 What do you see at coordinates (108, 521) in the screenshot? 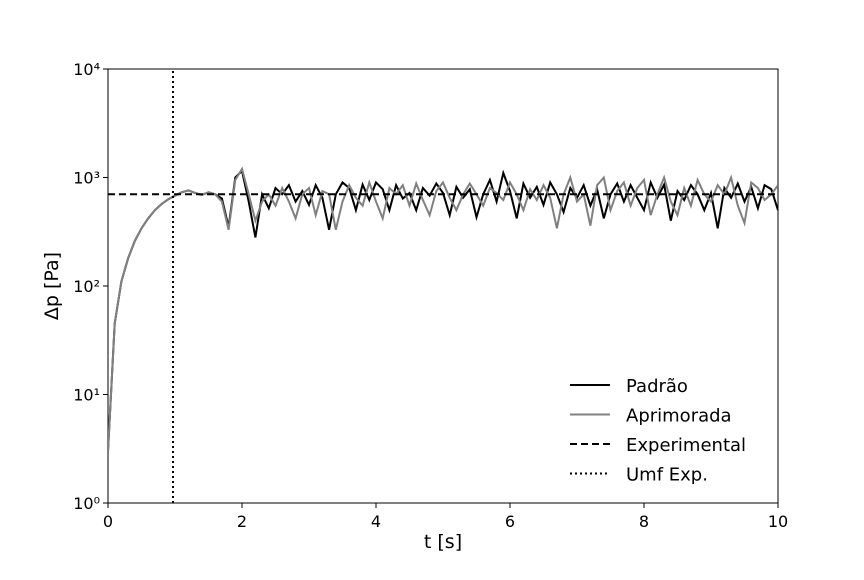
I see `x-tick-label: 0` at bounding box center [108, 521].